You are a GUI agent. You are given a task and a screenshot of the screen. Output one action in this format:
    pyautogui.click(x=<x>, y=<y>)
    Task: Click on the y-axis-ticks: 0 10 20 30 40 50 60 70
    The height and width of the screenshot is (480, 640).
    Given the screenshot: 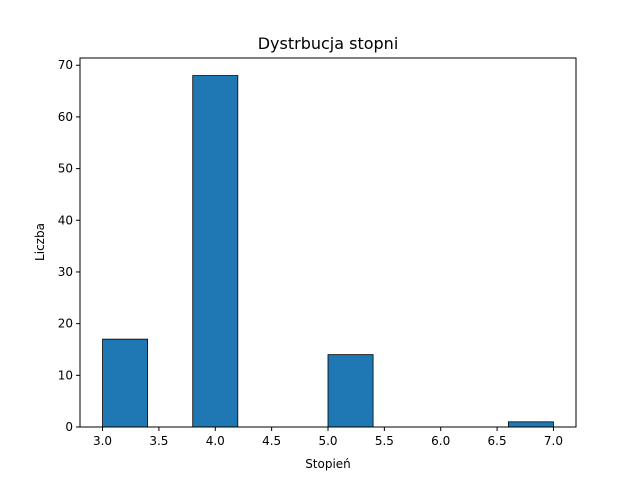 What is the action you would take?
    pyautogui.click(x=69, y=246)
    